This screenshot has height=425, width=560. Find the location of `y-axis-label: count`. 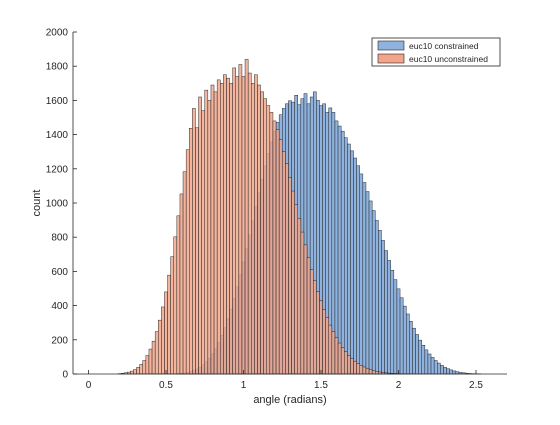

y-axis-label: count is located at coordinates (37, 203).